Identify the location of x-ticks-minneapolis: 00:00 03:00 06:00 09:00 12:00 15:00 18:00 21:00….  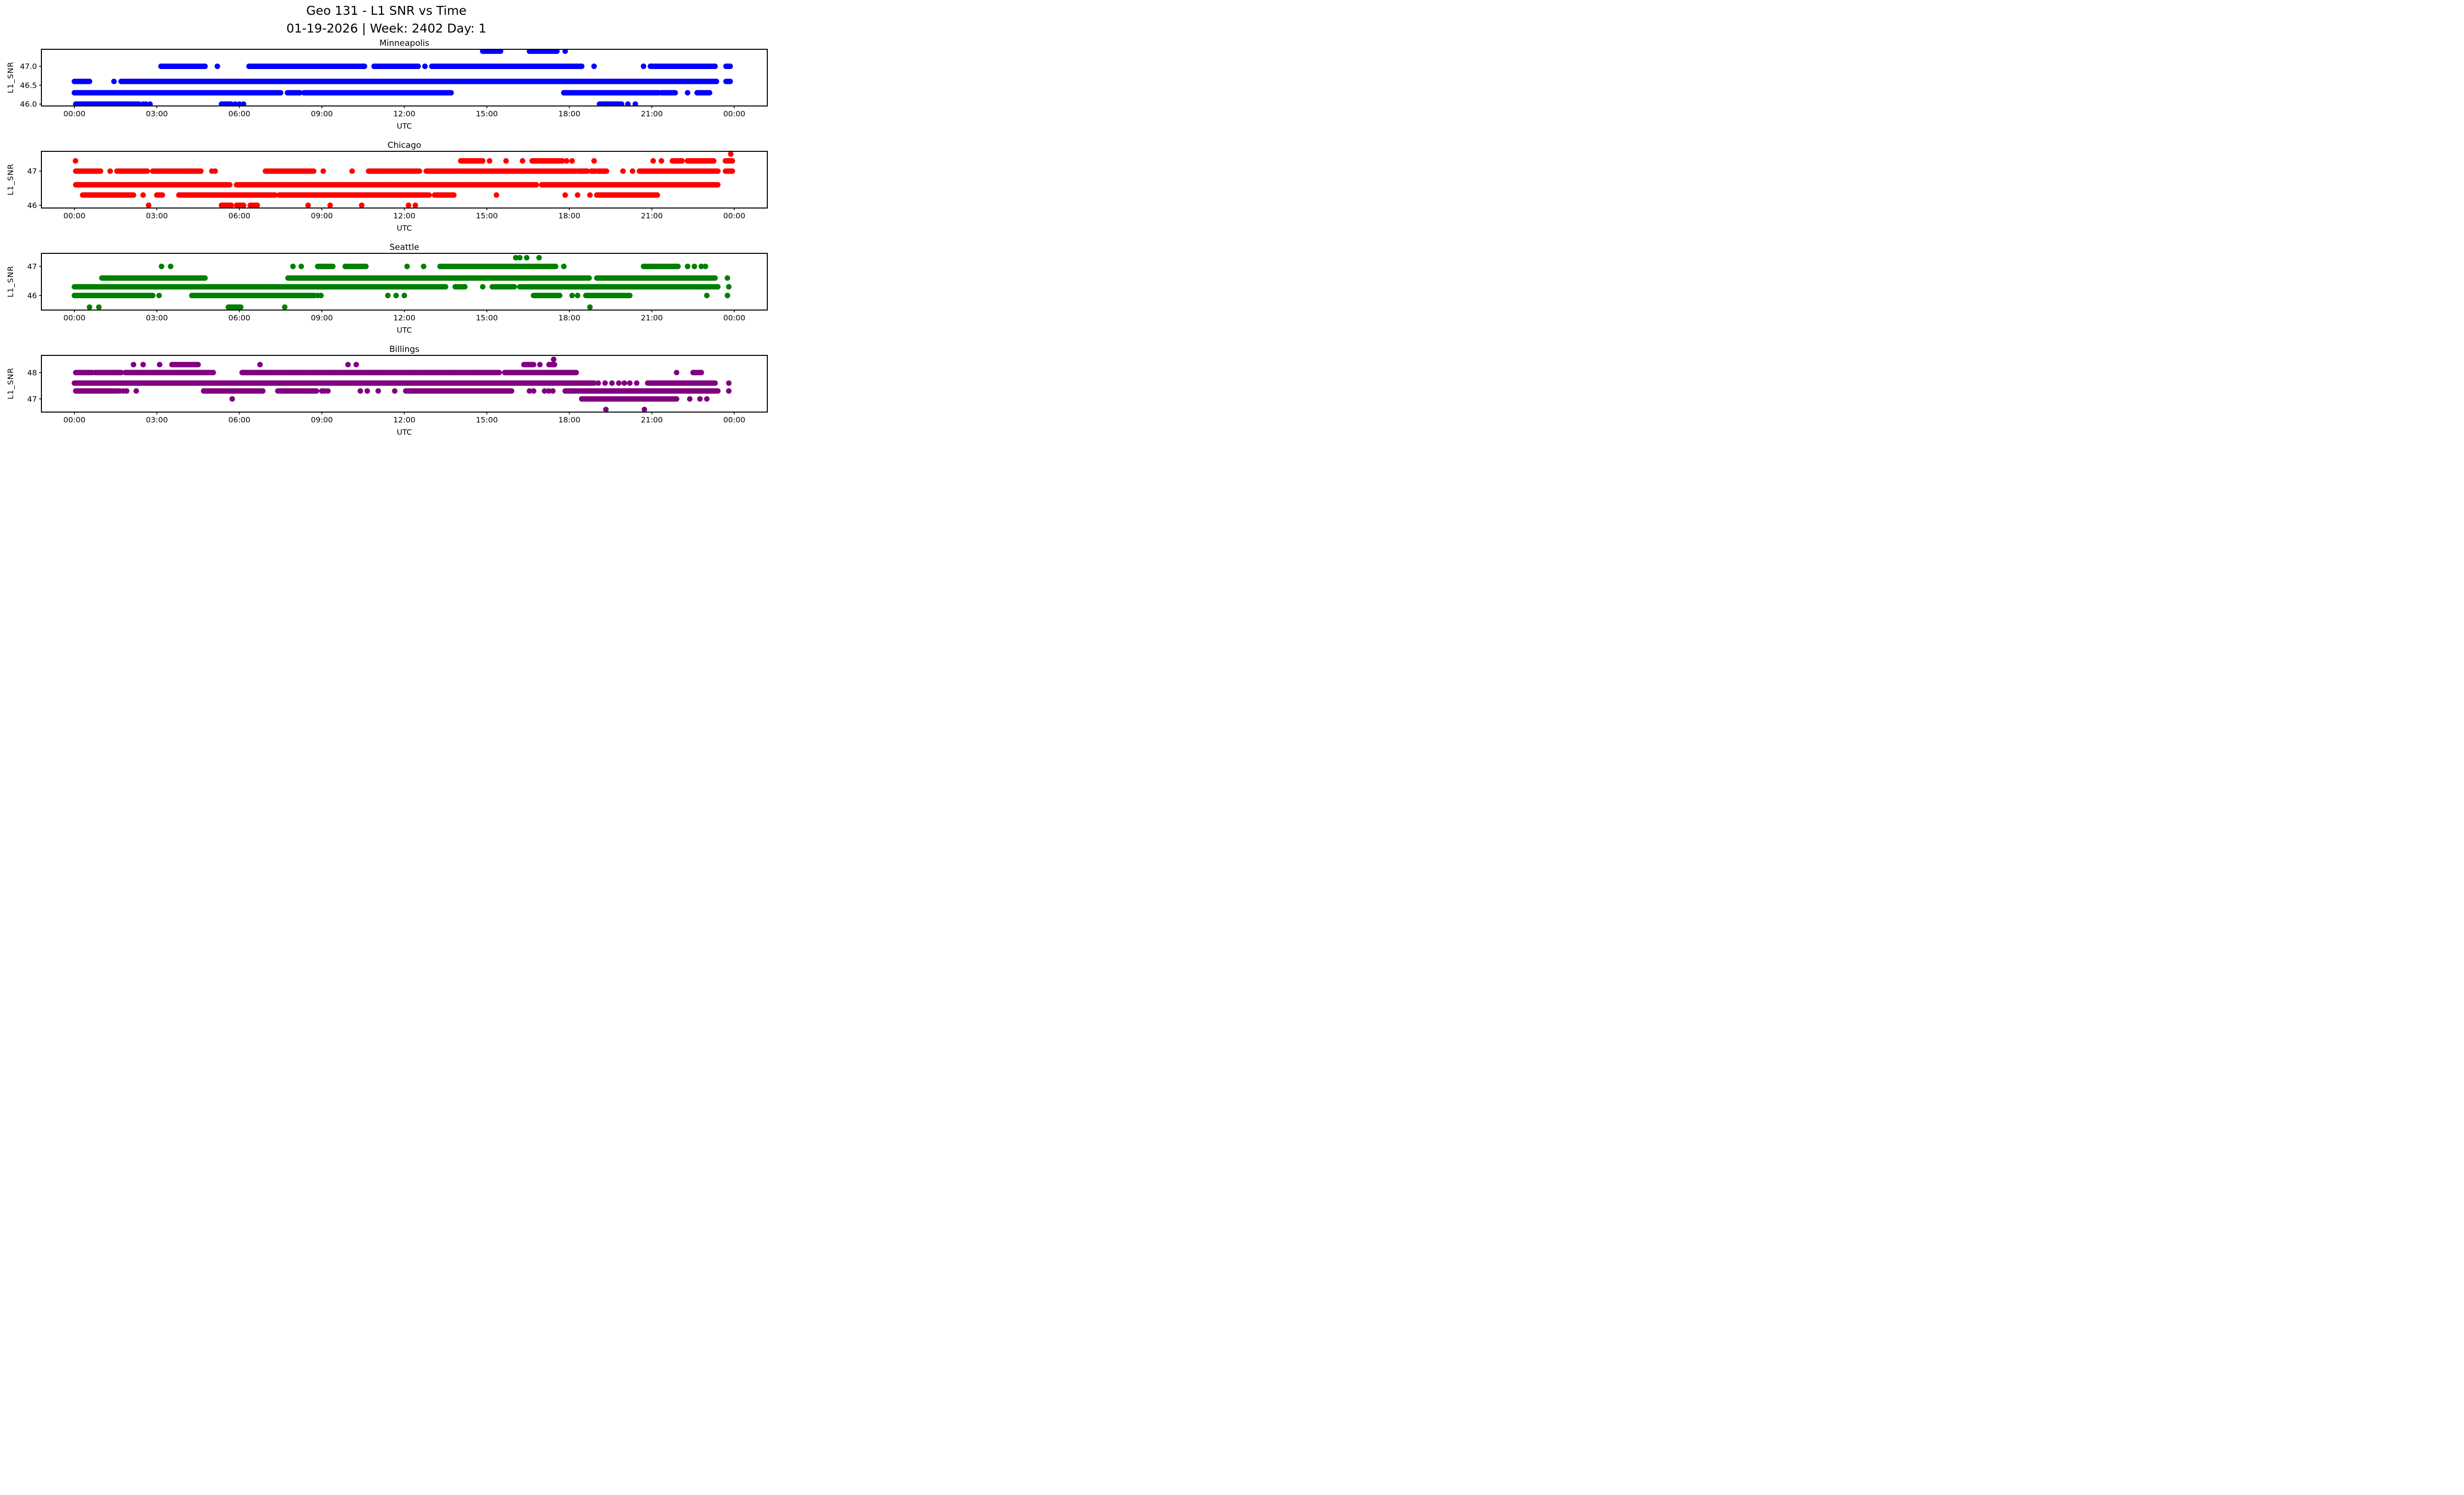
(405, 112).